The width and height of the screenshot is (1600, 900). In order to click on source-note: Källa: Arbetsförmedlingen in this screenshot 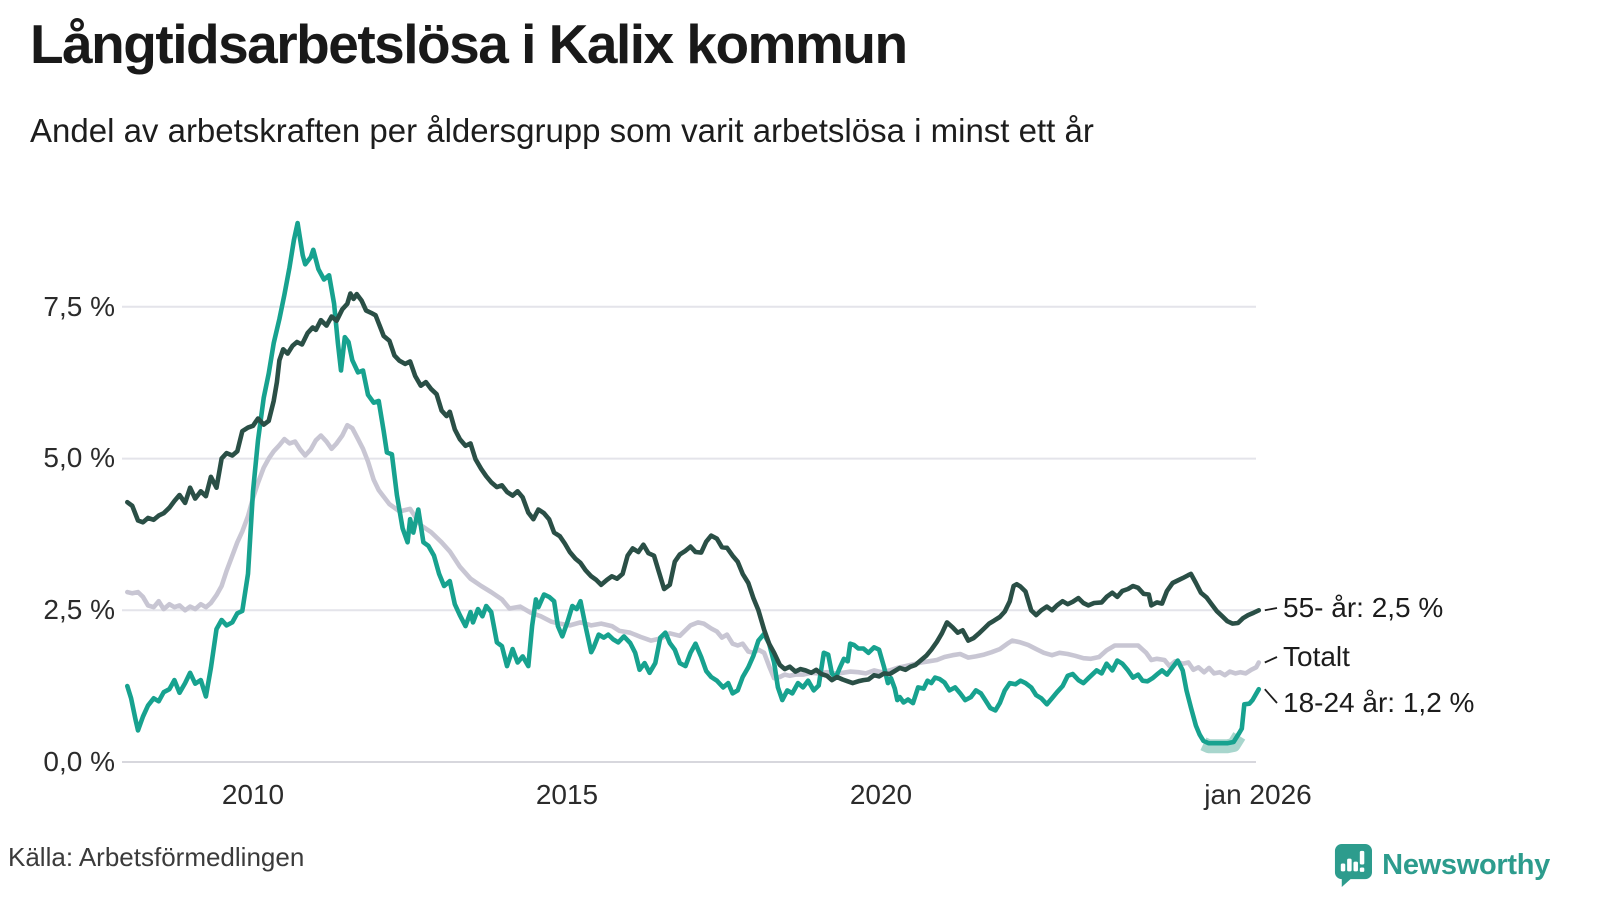, I will do `click(156, 857)`.